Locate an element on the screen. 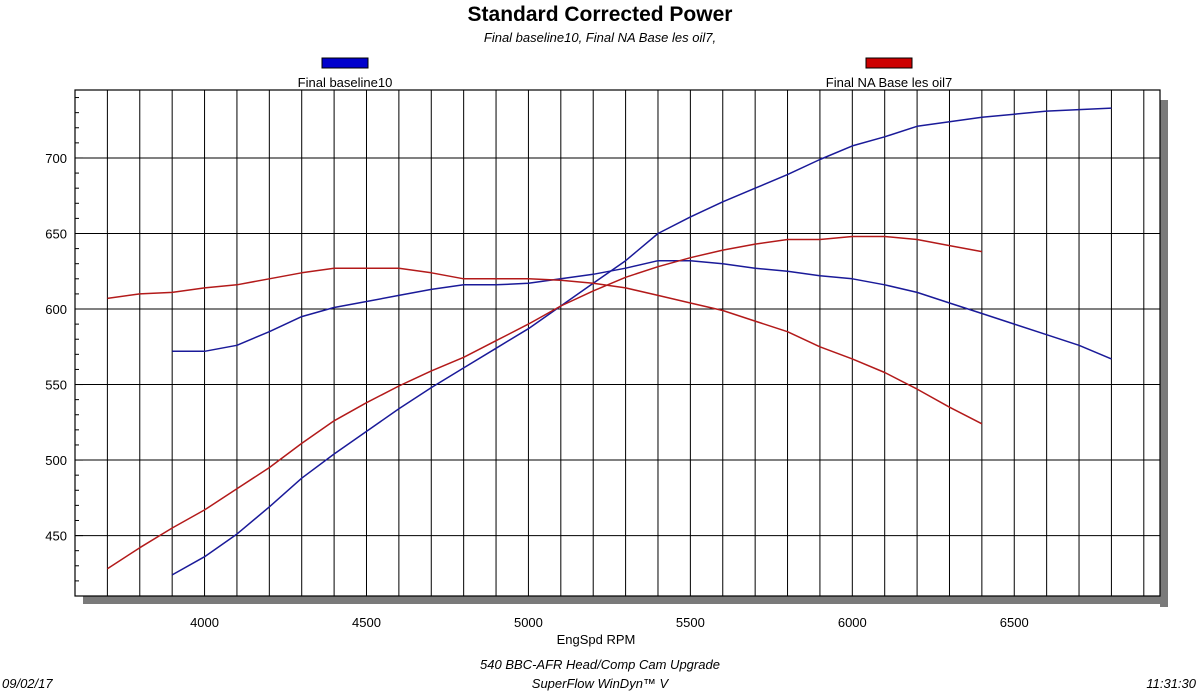 Image resolution: width=1200 pixels, height=692 pixels. series-line-final-baseline10-torque is located at coordinates (642, 309).